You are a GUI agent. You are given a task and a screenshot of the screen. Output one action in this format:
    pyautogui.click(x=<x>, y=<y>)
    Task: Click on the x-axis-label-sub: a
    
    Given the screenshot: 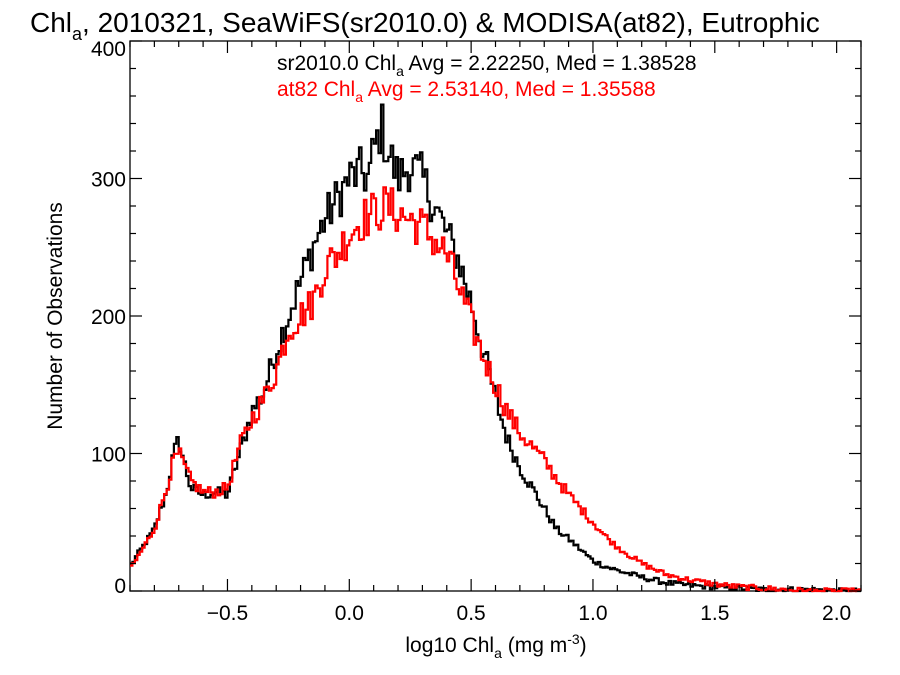 What is the action you would take?
    pyautogui.click(x=498, y=653)
    